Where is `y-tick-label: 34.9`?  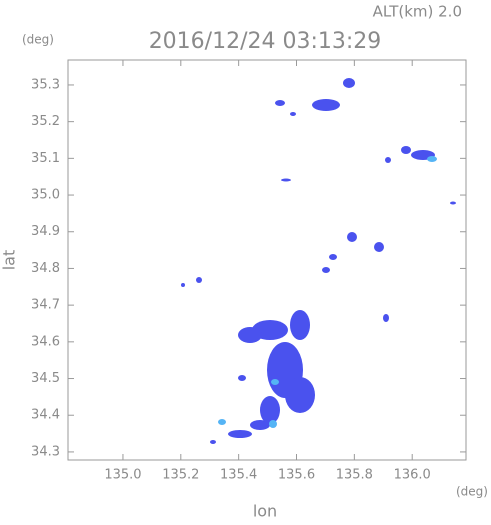 y-tick-label: 34.9 is located at coordinates (45, 231).